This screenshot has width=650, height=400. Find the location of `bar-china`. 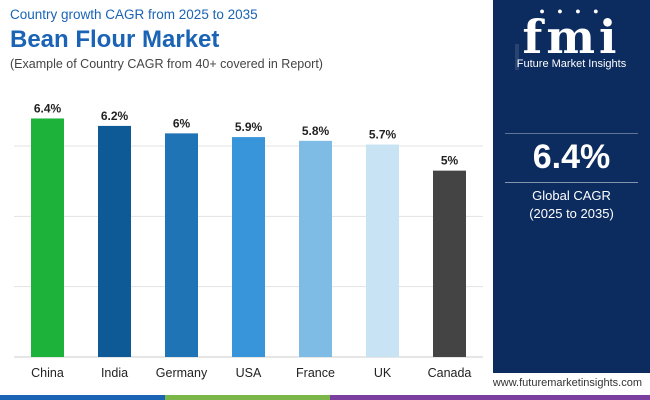

bar-china is located at coordinates (47, 237).